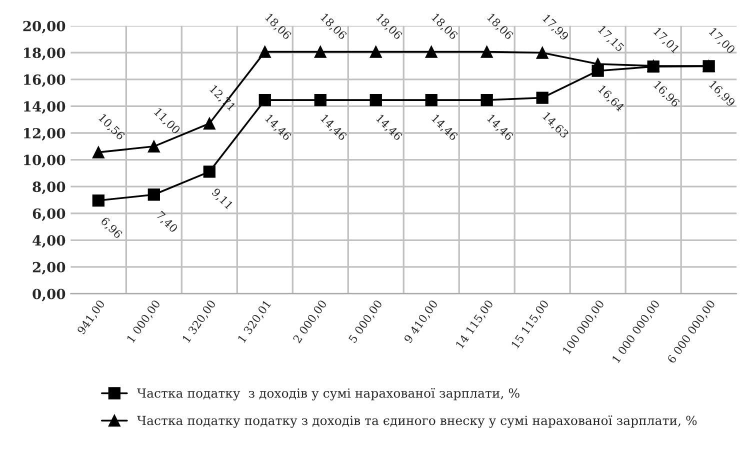 The height and width of the screenshot is (470, 744). I want to click on y-tick-label: 8,00, so click(49, 188).